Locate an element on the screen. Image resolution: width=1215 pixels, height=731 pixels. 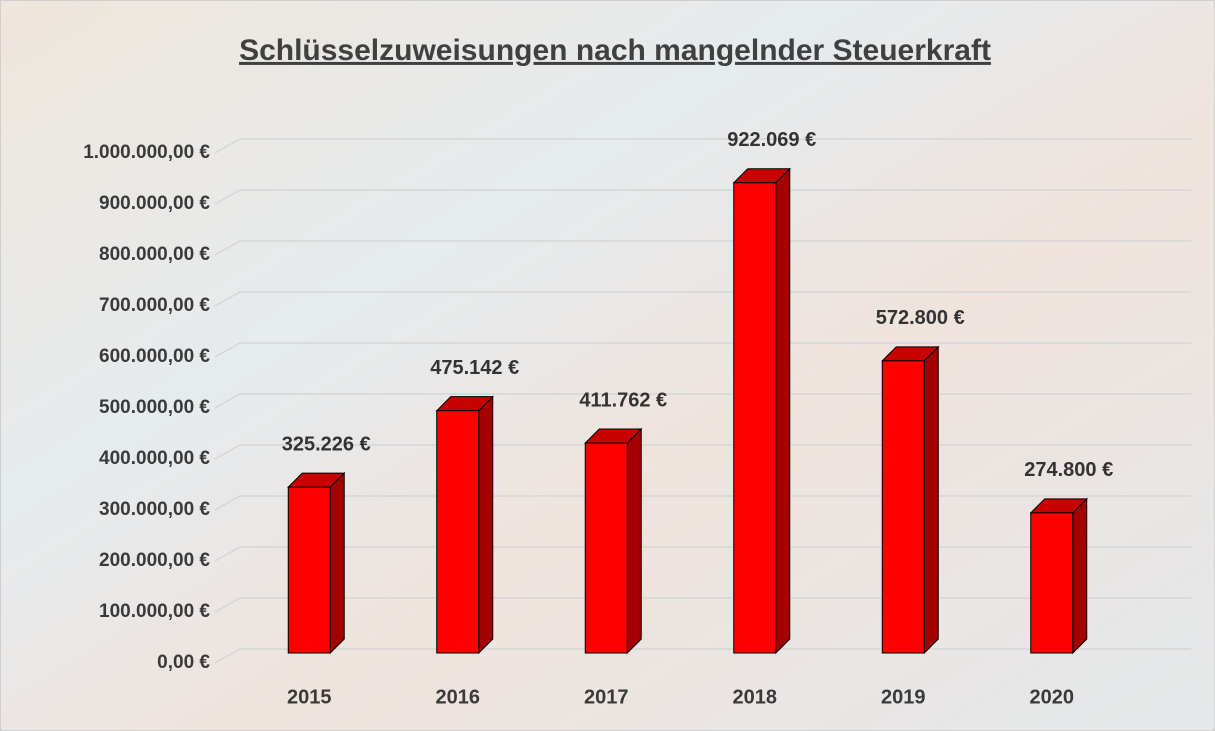
value-label: 922.069 € is located at coordinates (771, 140).